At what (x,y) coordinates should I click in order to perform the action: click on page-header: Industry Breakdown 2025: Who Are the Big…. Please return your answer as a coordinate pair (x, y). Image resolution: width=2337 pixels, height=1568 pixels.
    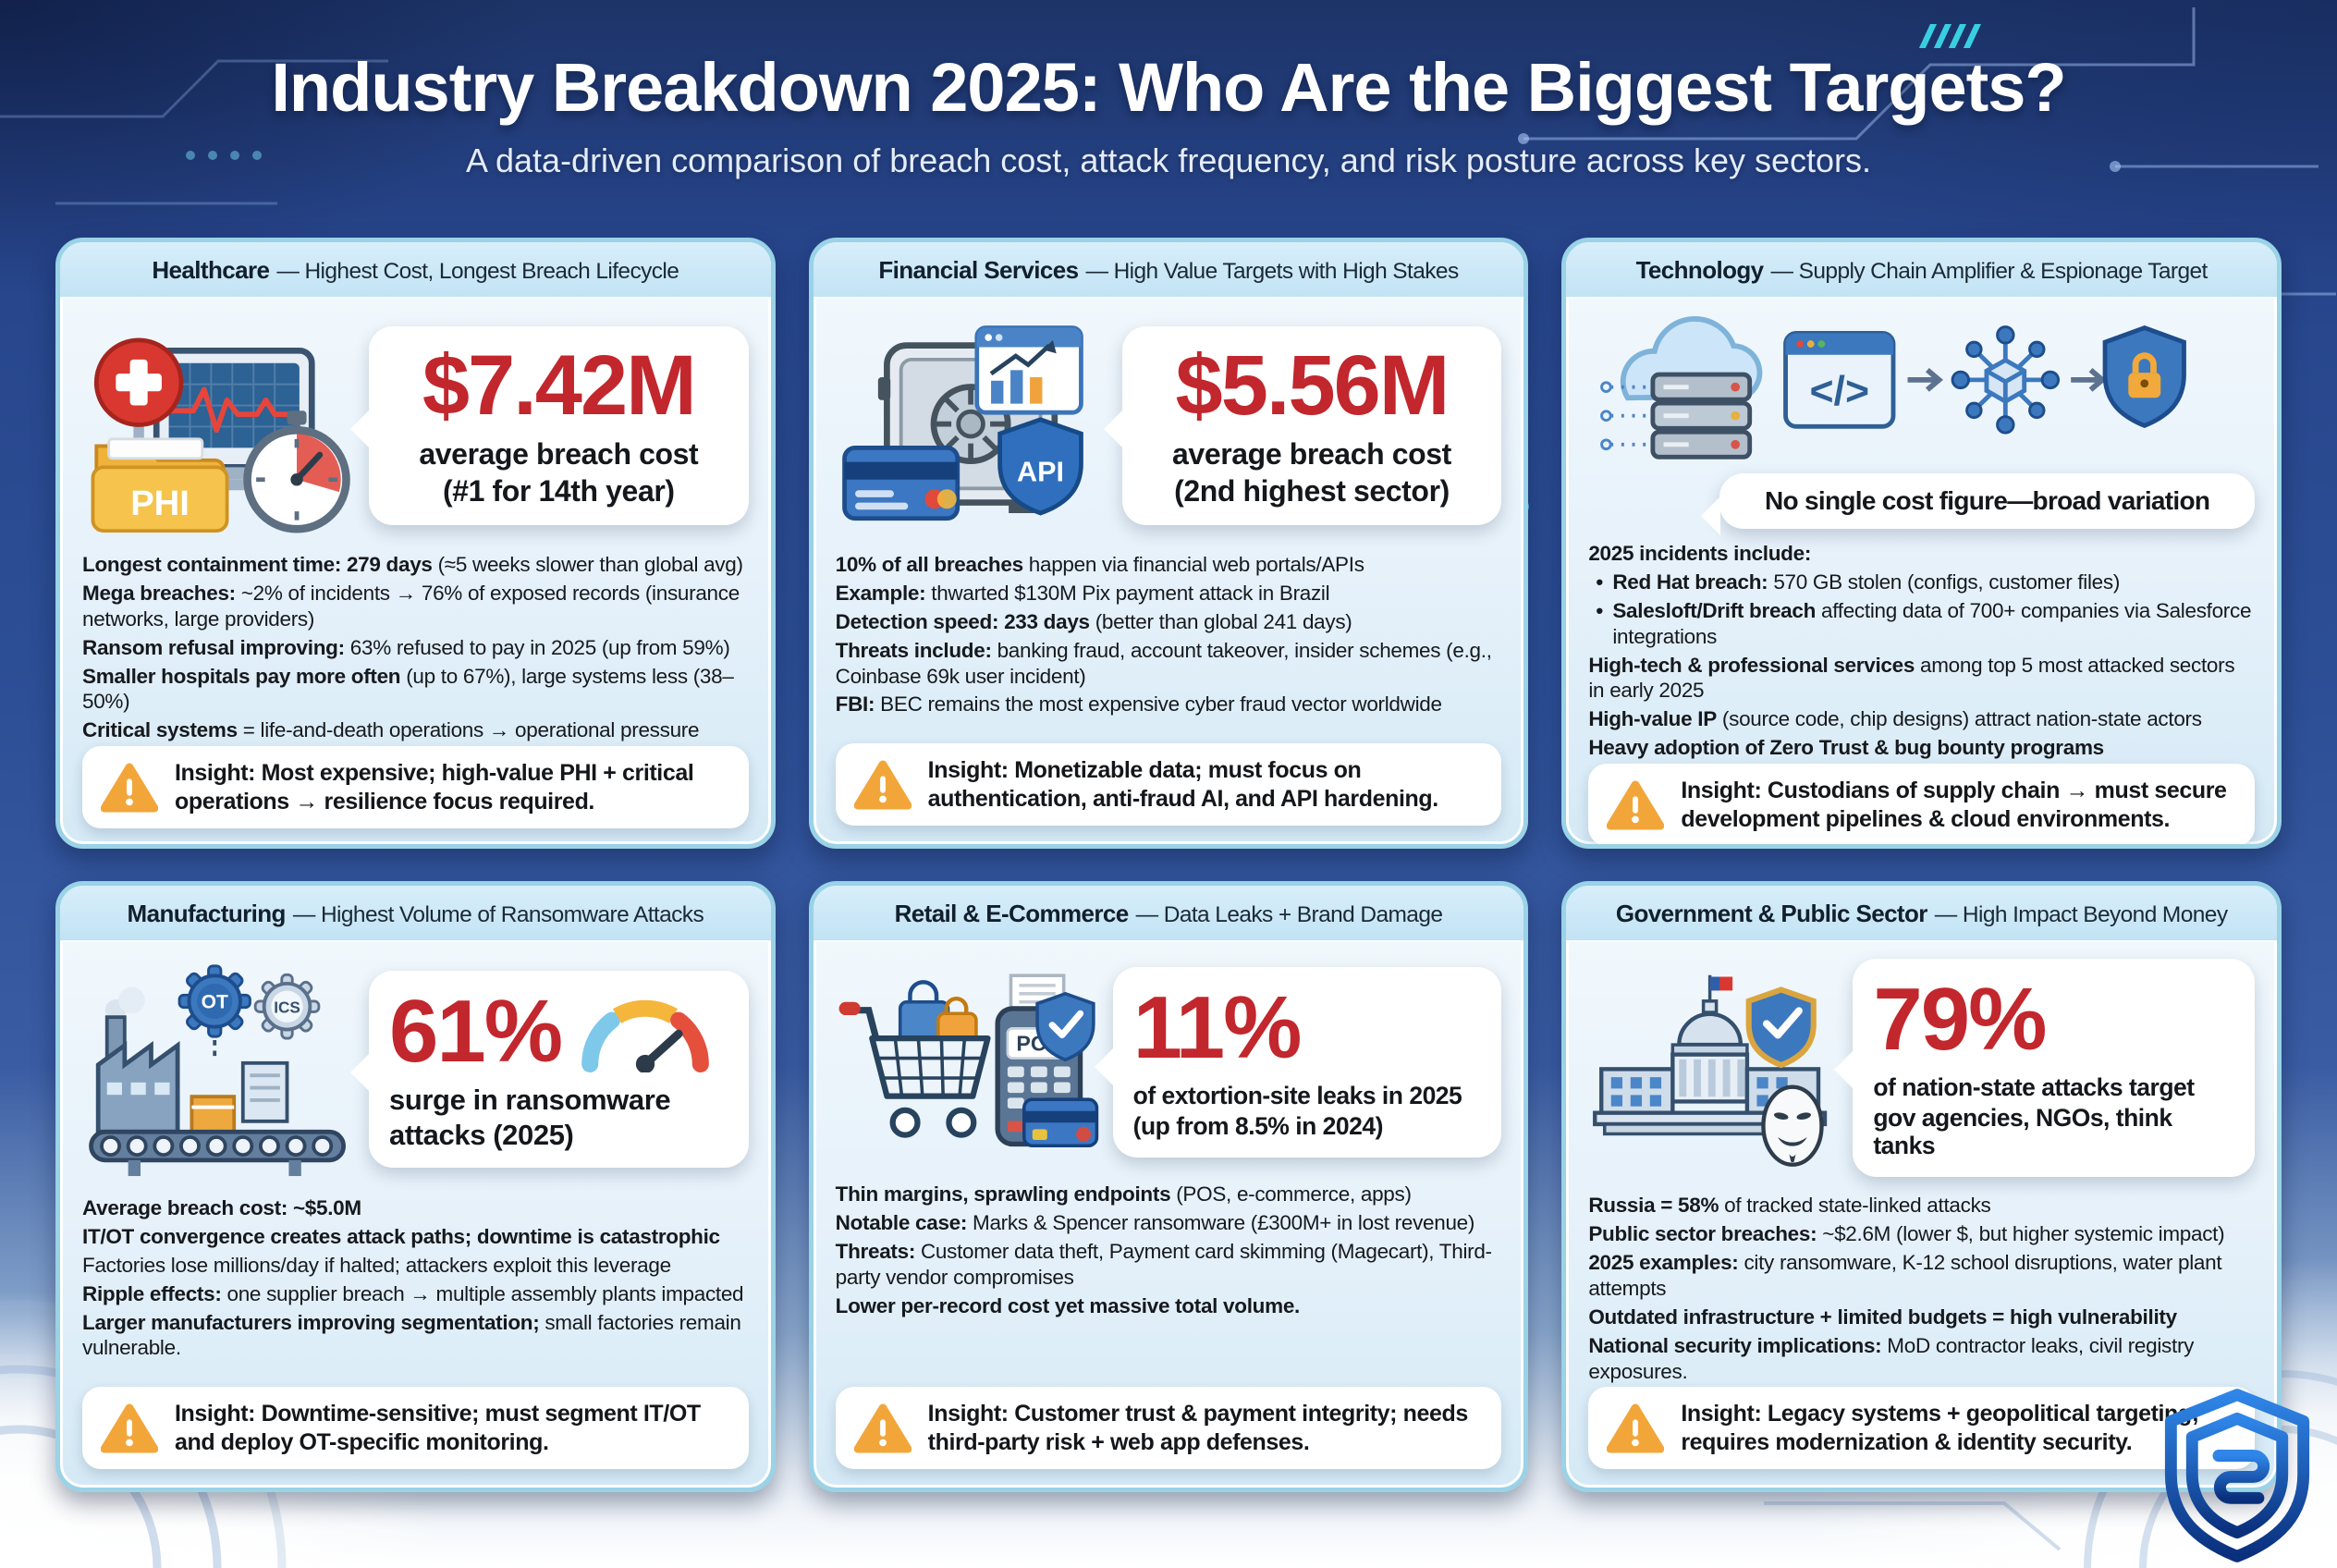
    Looking at the image, I should click on (1168, 90).